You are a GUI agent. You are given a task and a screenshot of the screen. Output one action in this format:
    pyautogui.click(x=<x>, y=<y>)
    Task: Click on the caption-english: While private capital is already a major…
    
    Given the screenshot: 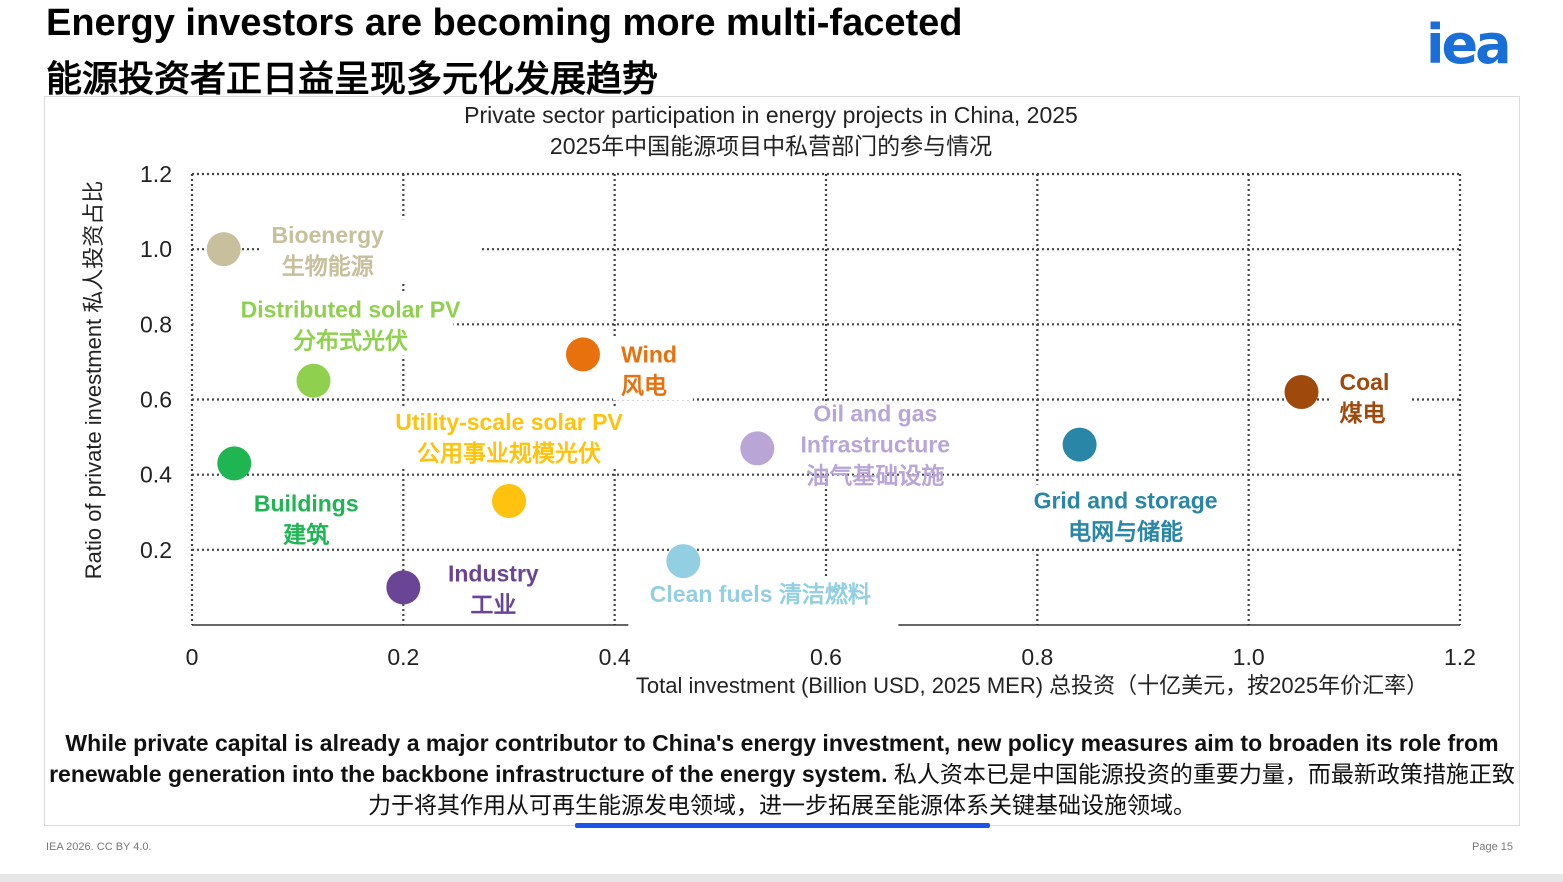 What is the action you would take?
    pyautogui.click(x=774, y=758)
    